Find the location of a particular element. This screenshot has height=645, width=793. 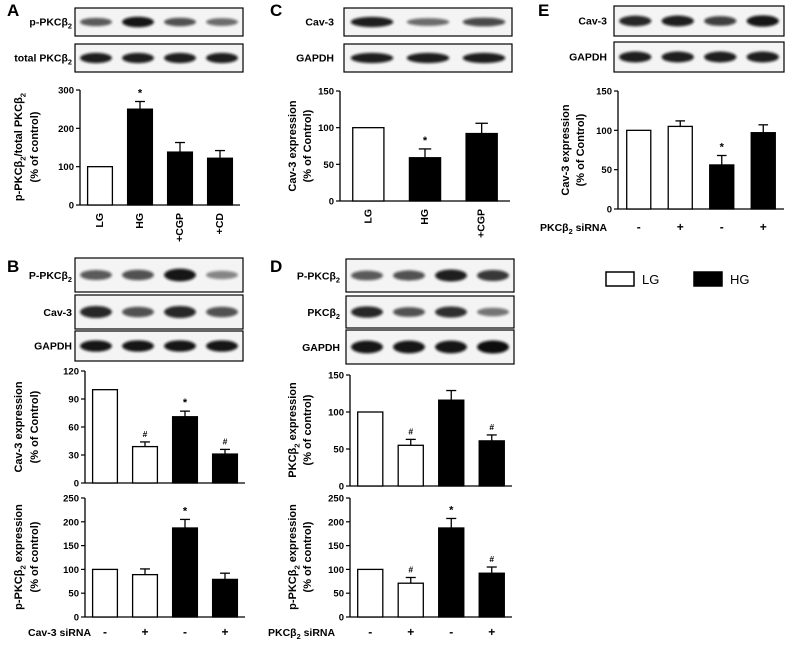

x-tick-label: +CD is located at coordinates (220, 224).